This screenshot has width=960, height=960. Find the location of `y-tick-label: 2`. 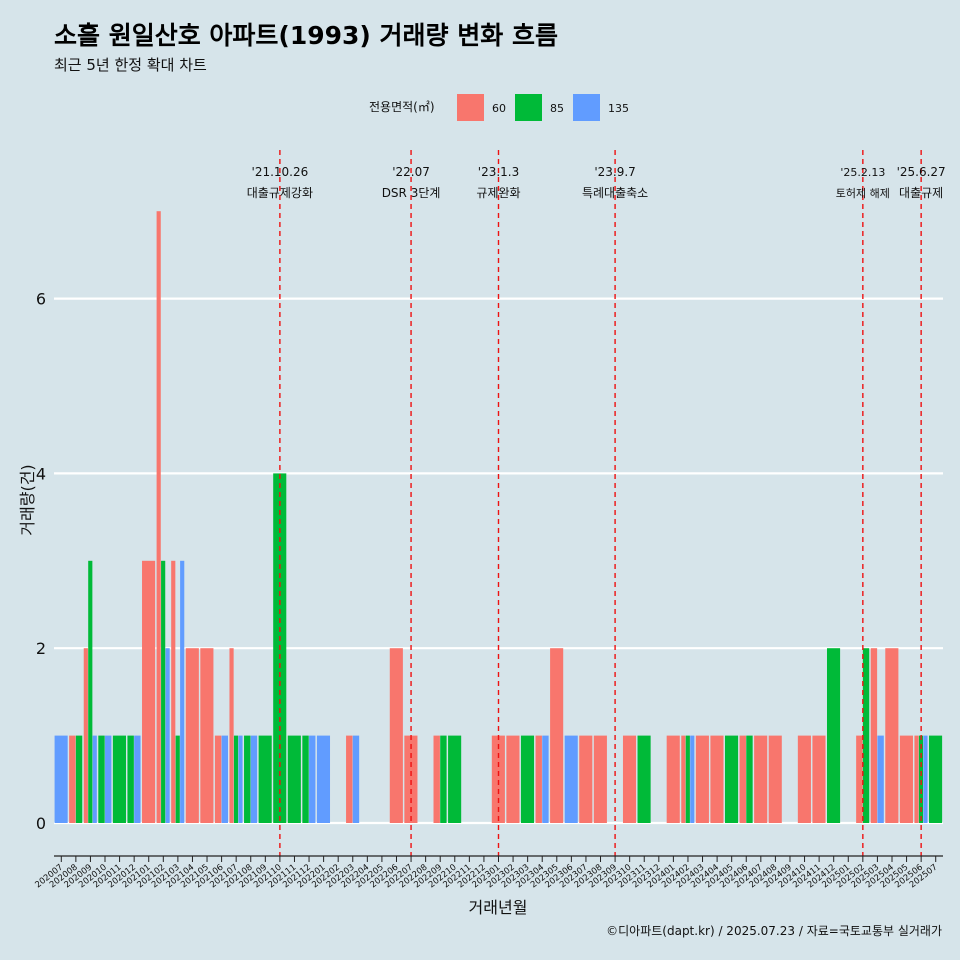

y-tick-label: 2 is located at coordinates (41, 648).